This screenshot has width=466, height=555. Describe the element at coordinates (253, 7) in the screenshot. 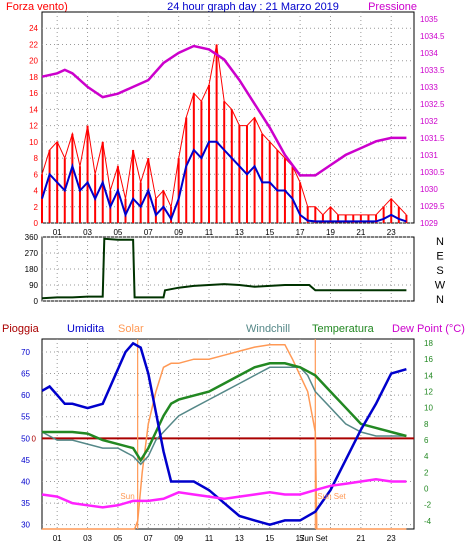

I see `graph-day-title: 24 hour graph day : 21 Marzo 2019` at that location.